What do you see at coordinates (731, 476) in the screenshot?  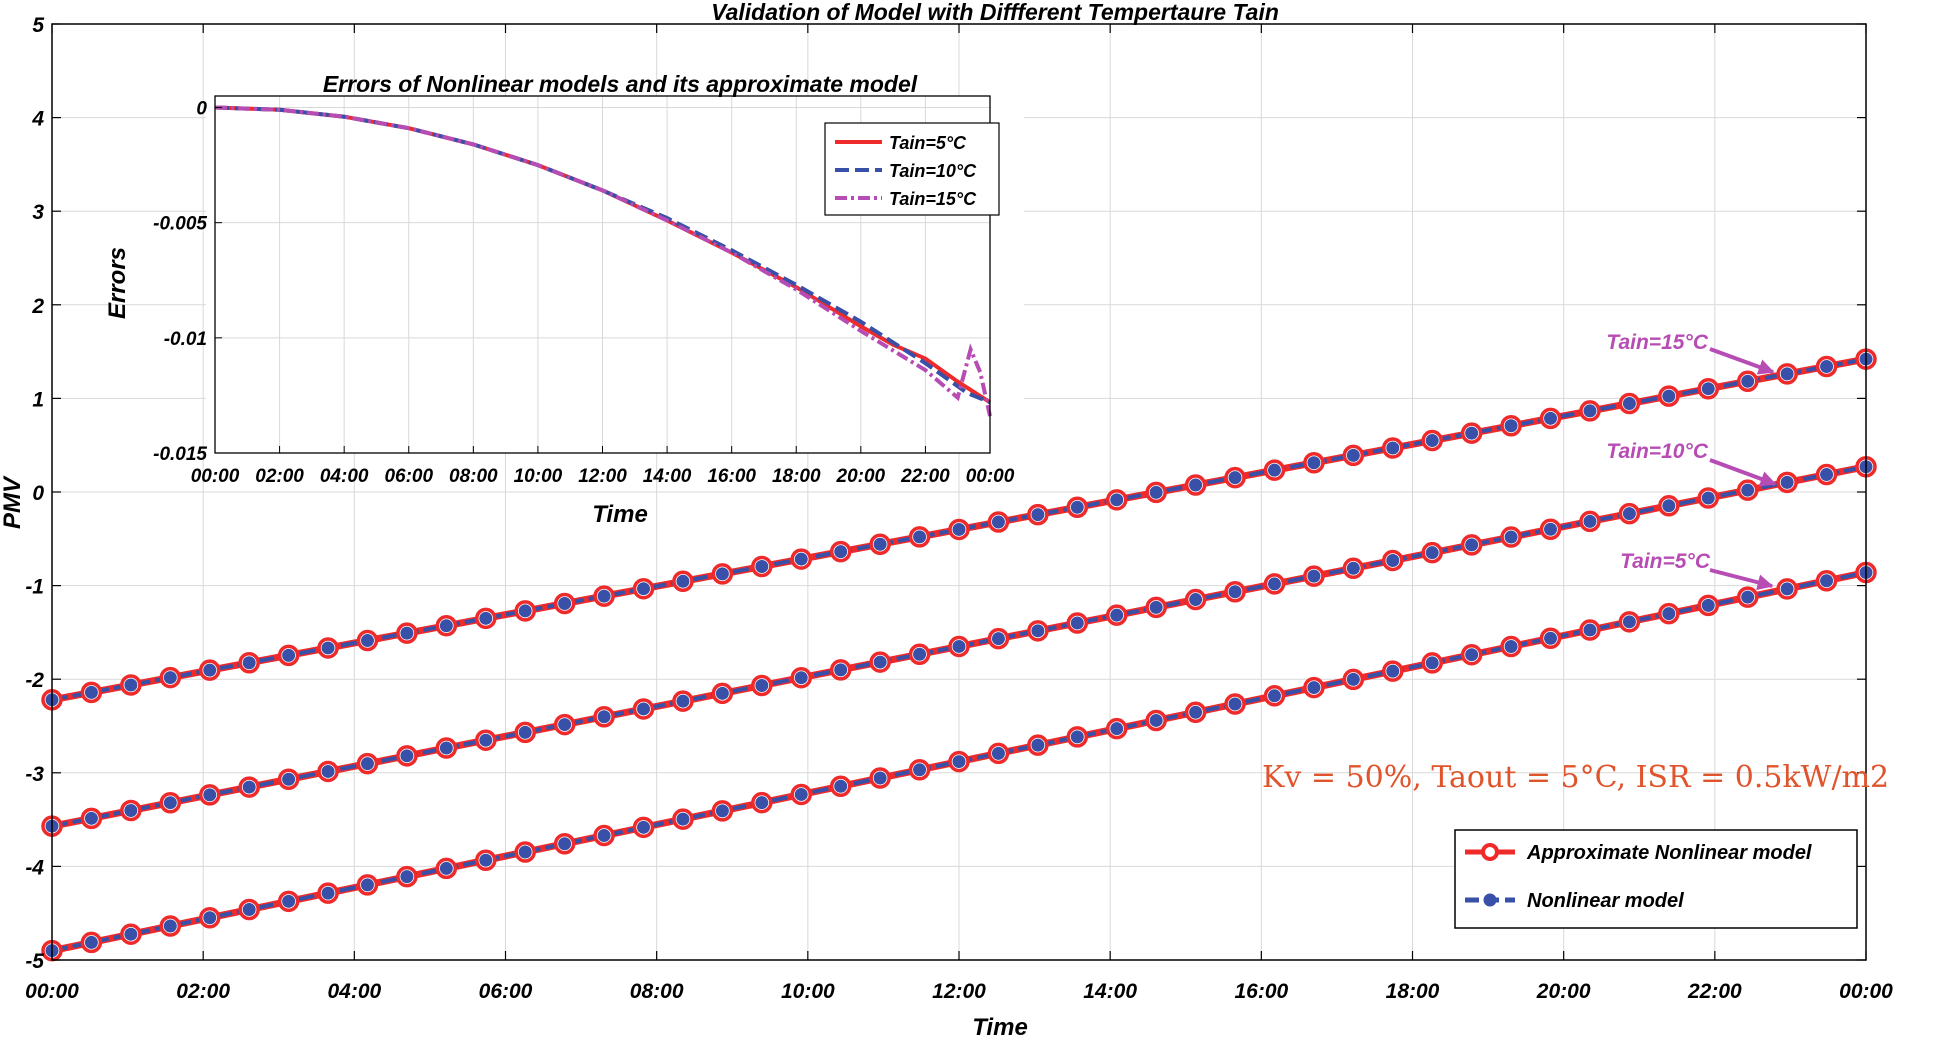 I see `inset-x-tick-label: 16:00` at bounding box center [731, 476].